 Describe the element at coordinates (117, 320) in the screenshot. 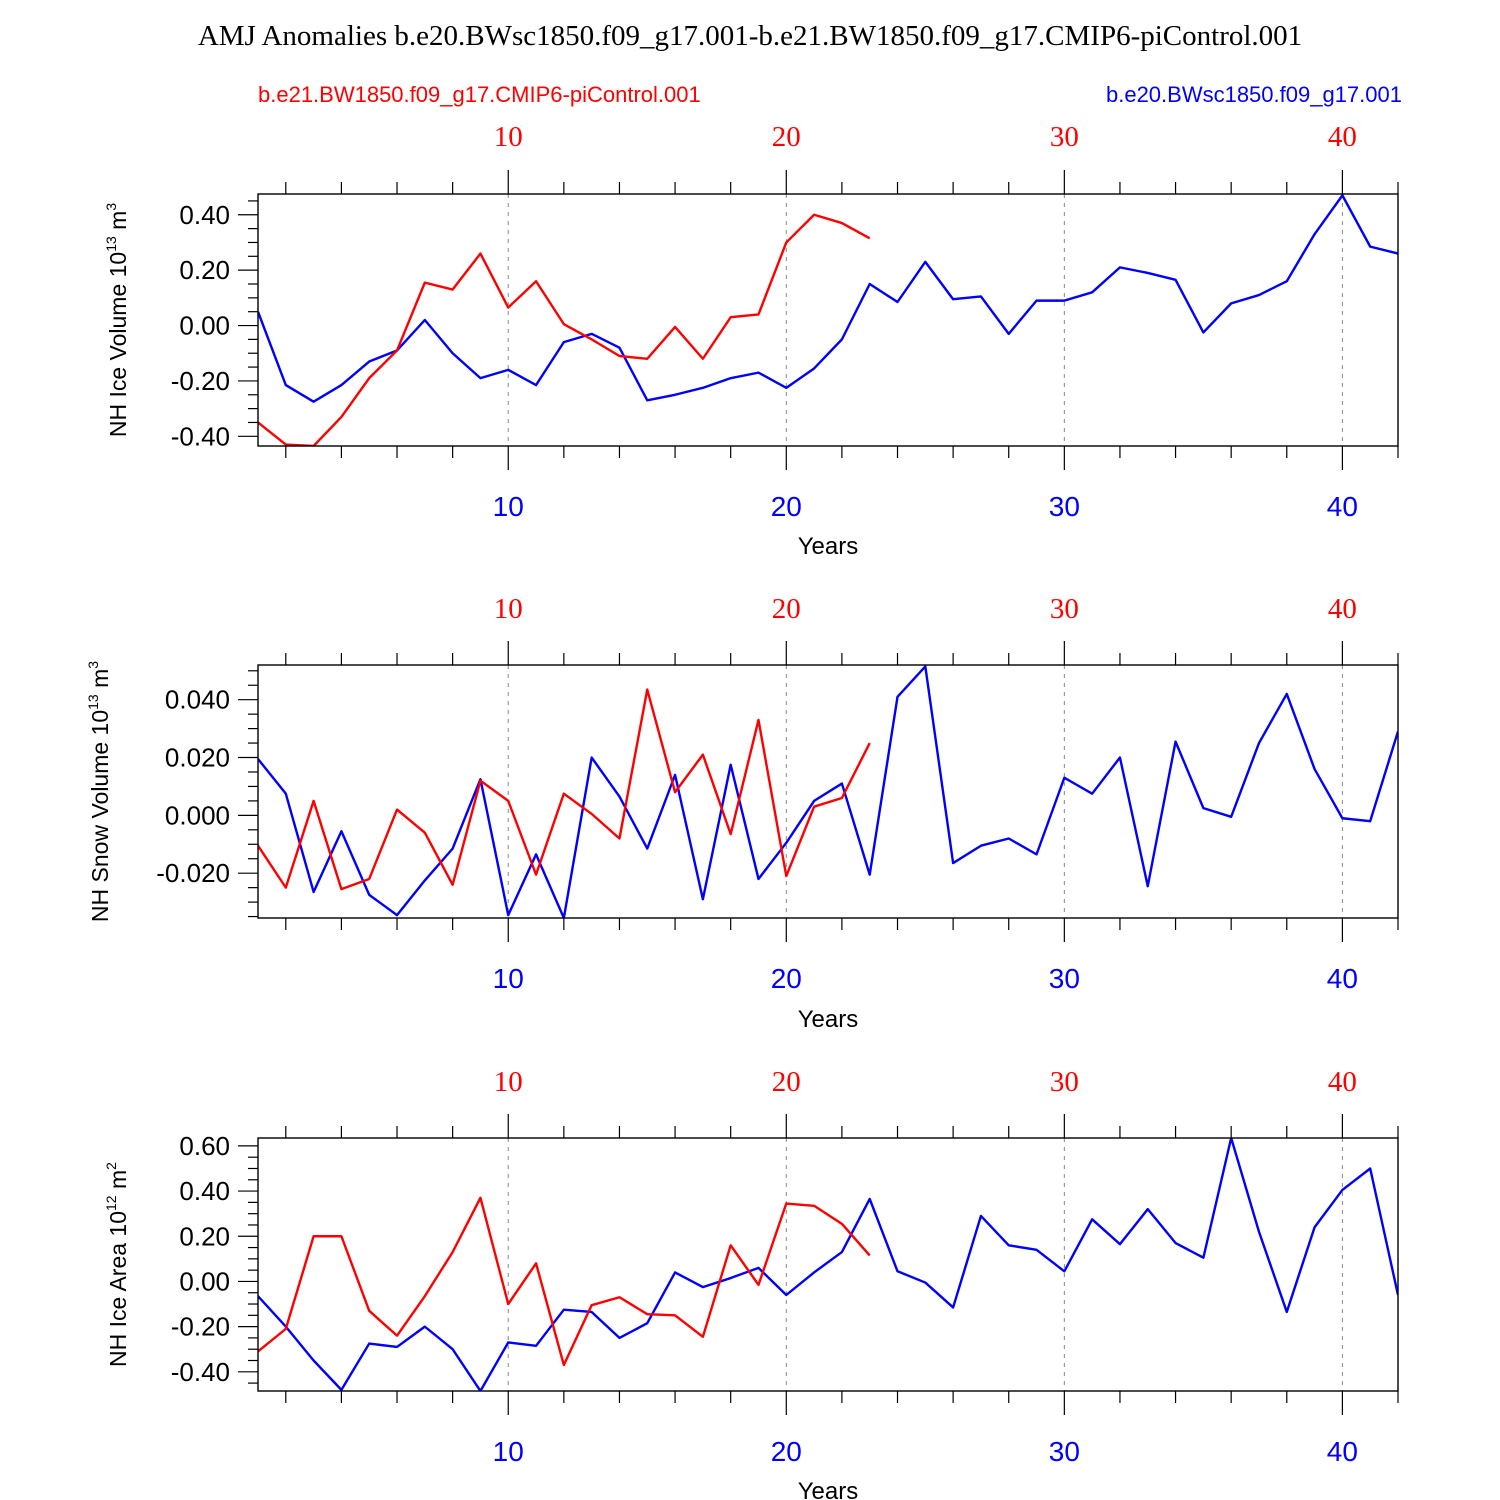

I see `y-axis-label: NH Ice Volume 1013 m3` at that location.